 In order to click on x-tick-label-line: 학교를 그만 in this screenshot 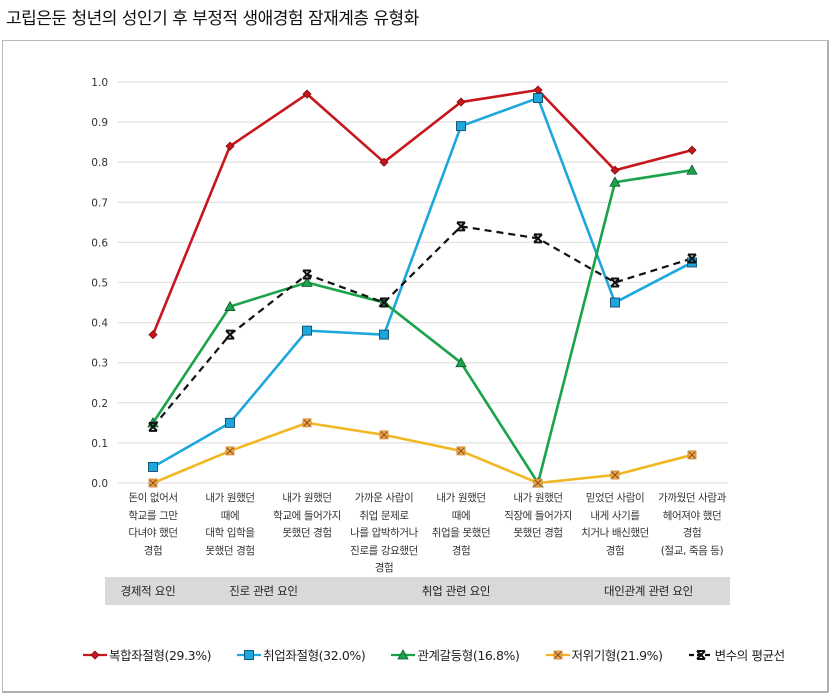, I will do `click(153, 515)`.